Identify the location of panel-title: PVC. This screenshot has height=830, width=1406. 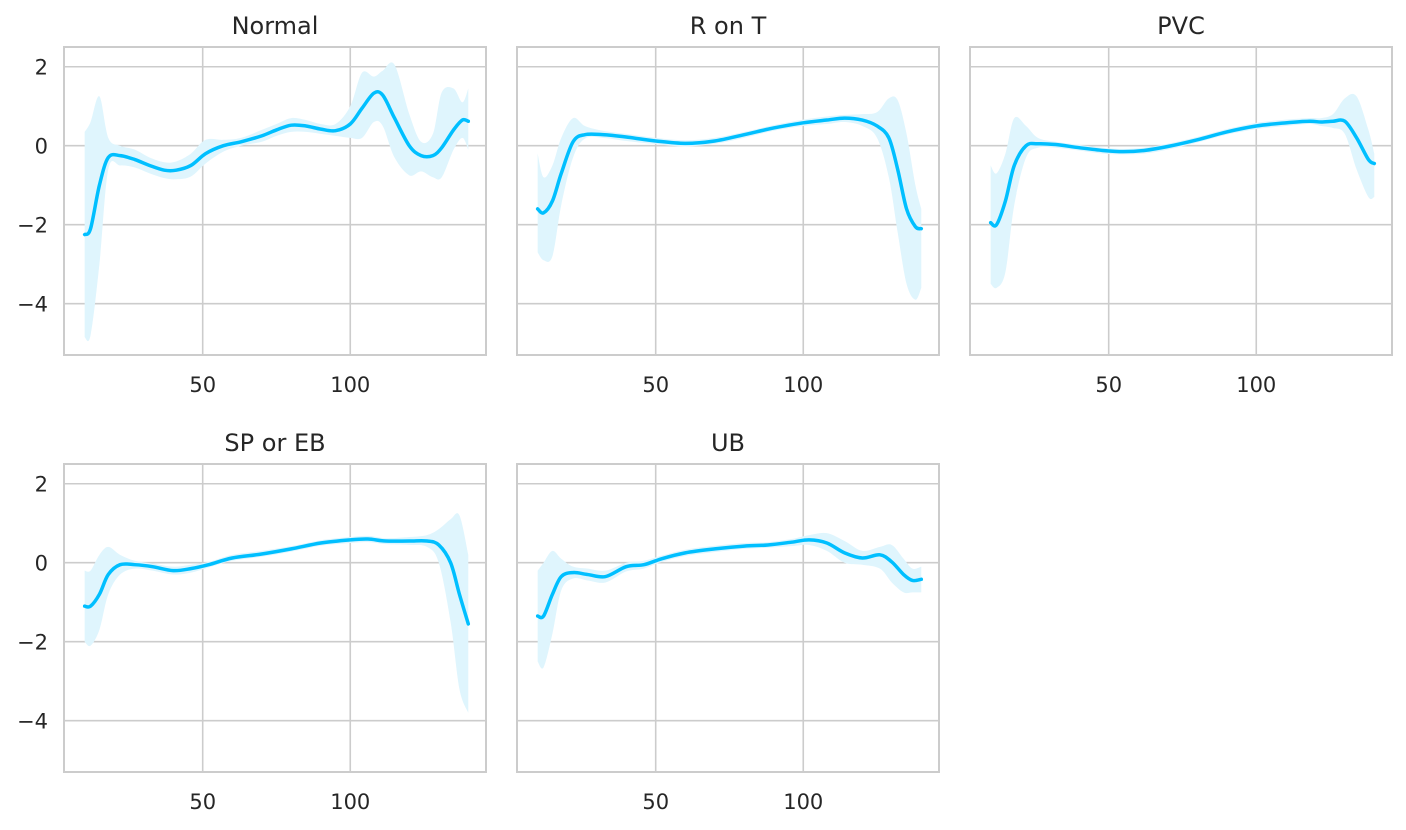
(1181, 26).